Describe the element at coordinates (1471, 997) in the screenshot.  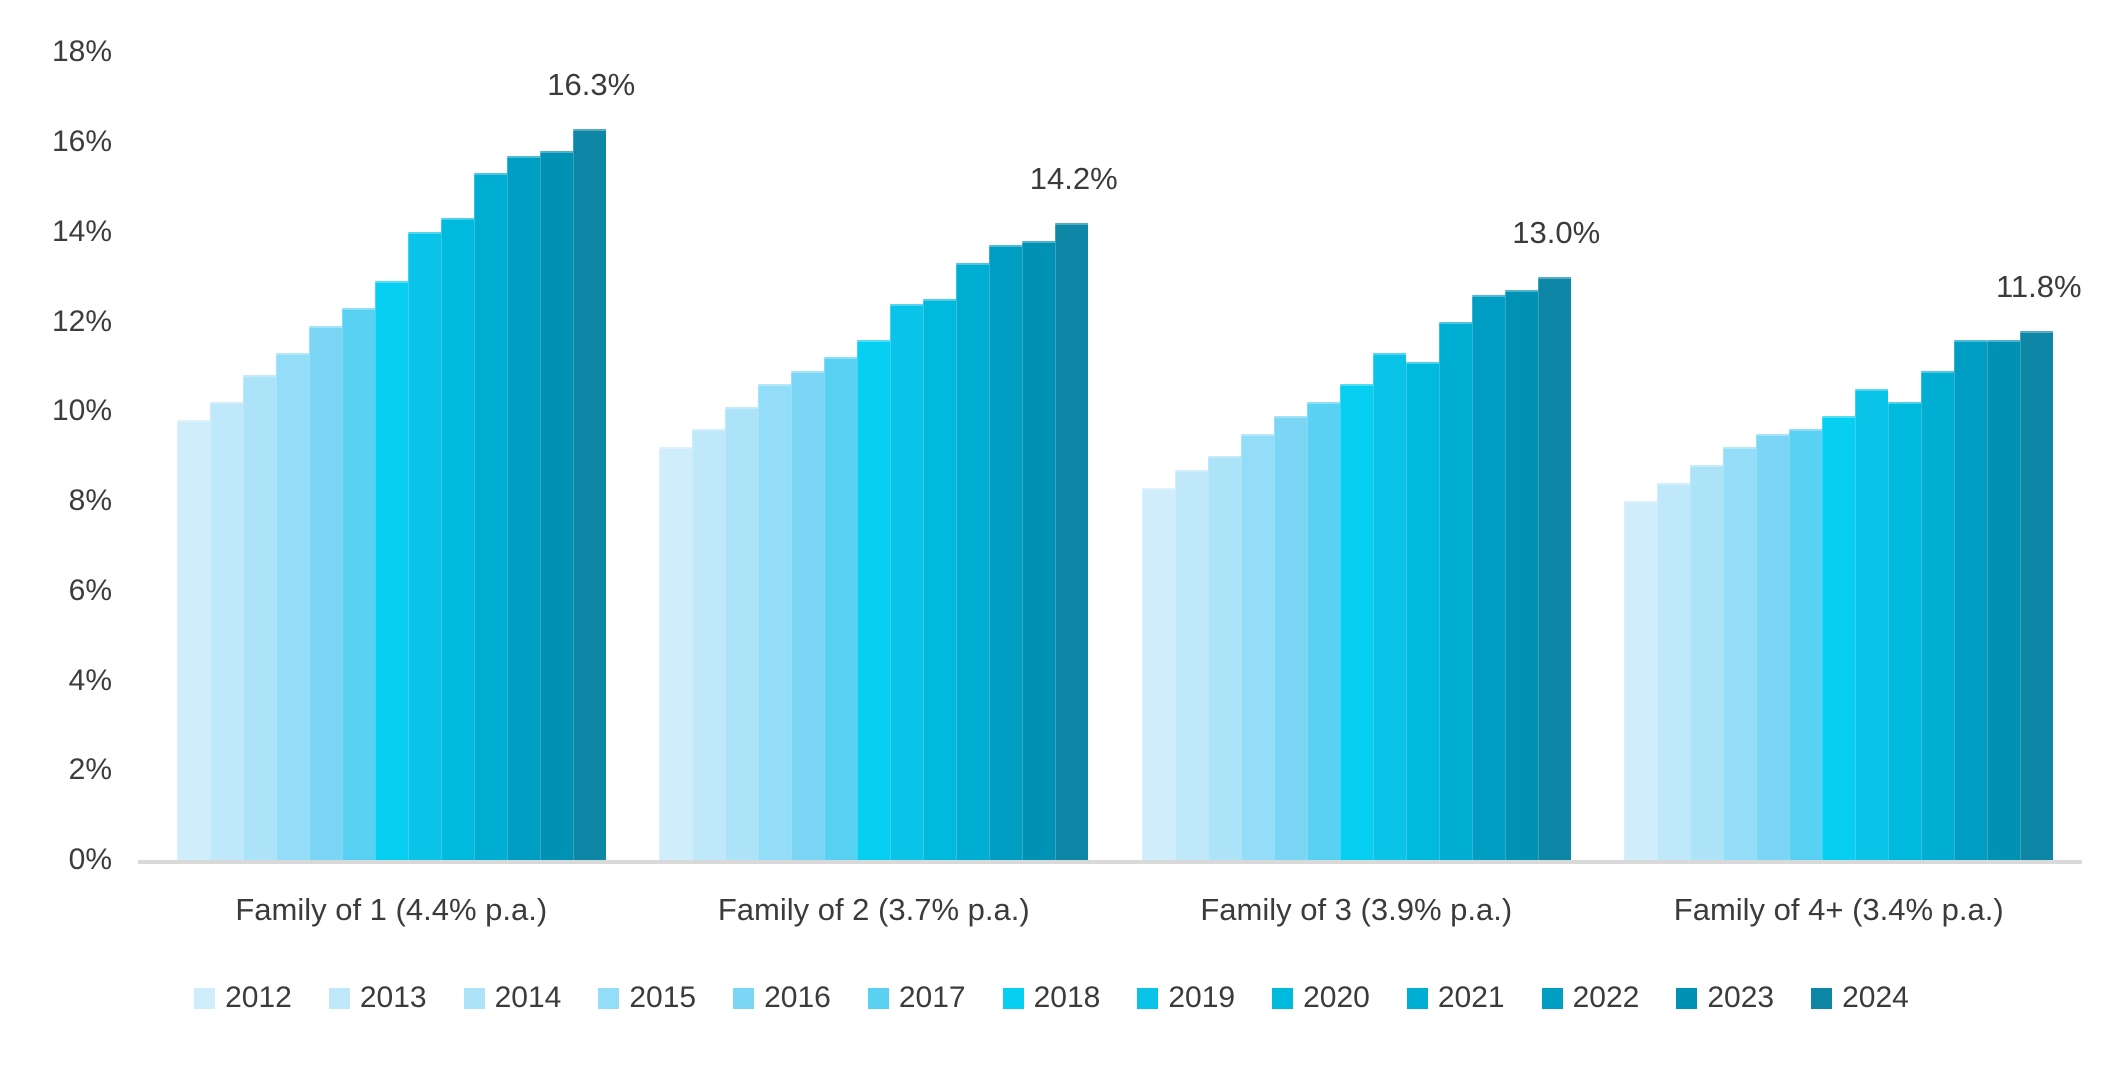
I see `legend-year-label: 2021` at that location.